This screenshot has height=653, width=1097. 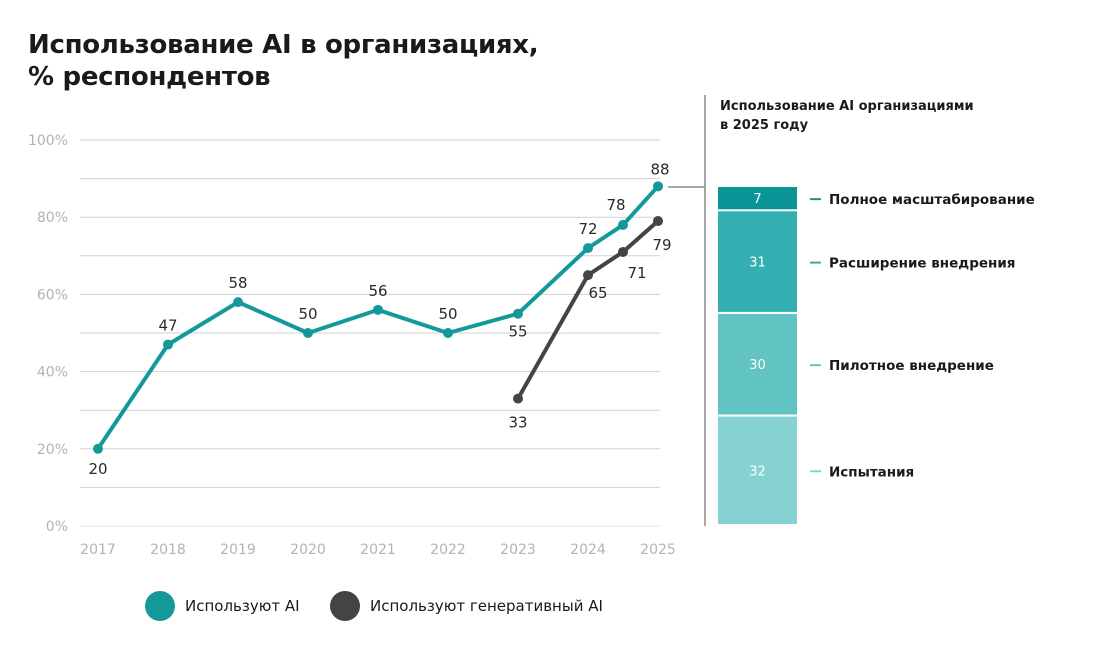 I want to click on data-label: 55, so click(x=517, y=332).